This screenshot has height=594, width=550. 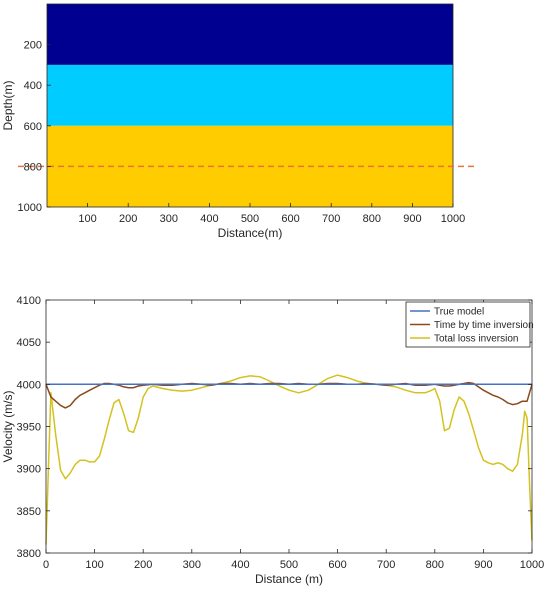 What do you see at coordinates (33, 46) in the screenshot?
I see `top-y-tick-label: 200` at bounding box center [33, 46].